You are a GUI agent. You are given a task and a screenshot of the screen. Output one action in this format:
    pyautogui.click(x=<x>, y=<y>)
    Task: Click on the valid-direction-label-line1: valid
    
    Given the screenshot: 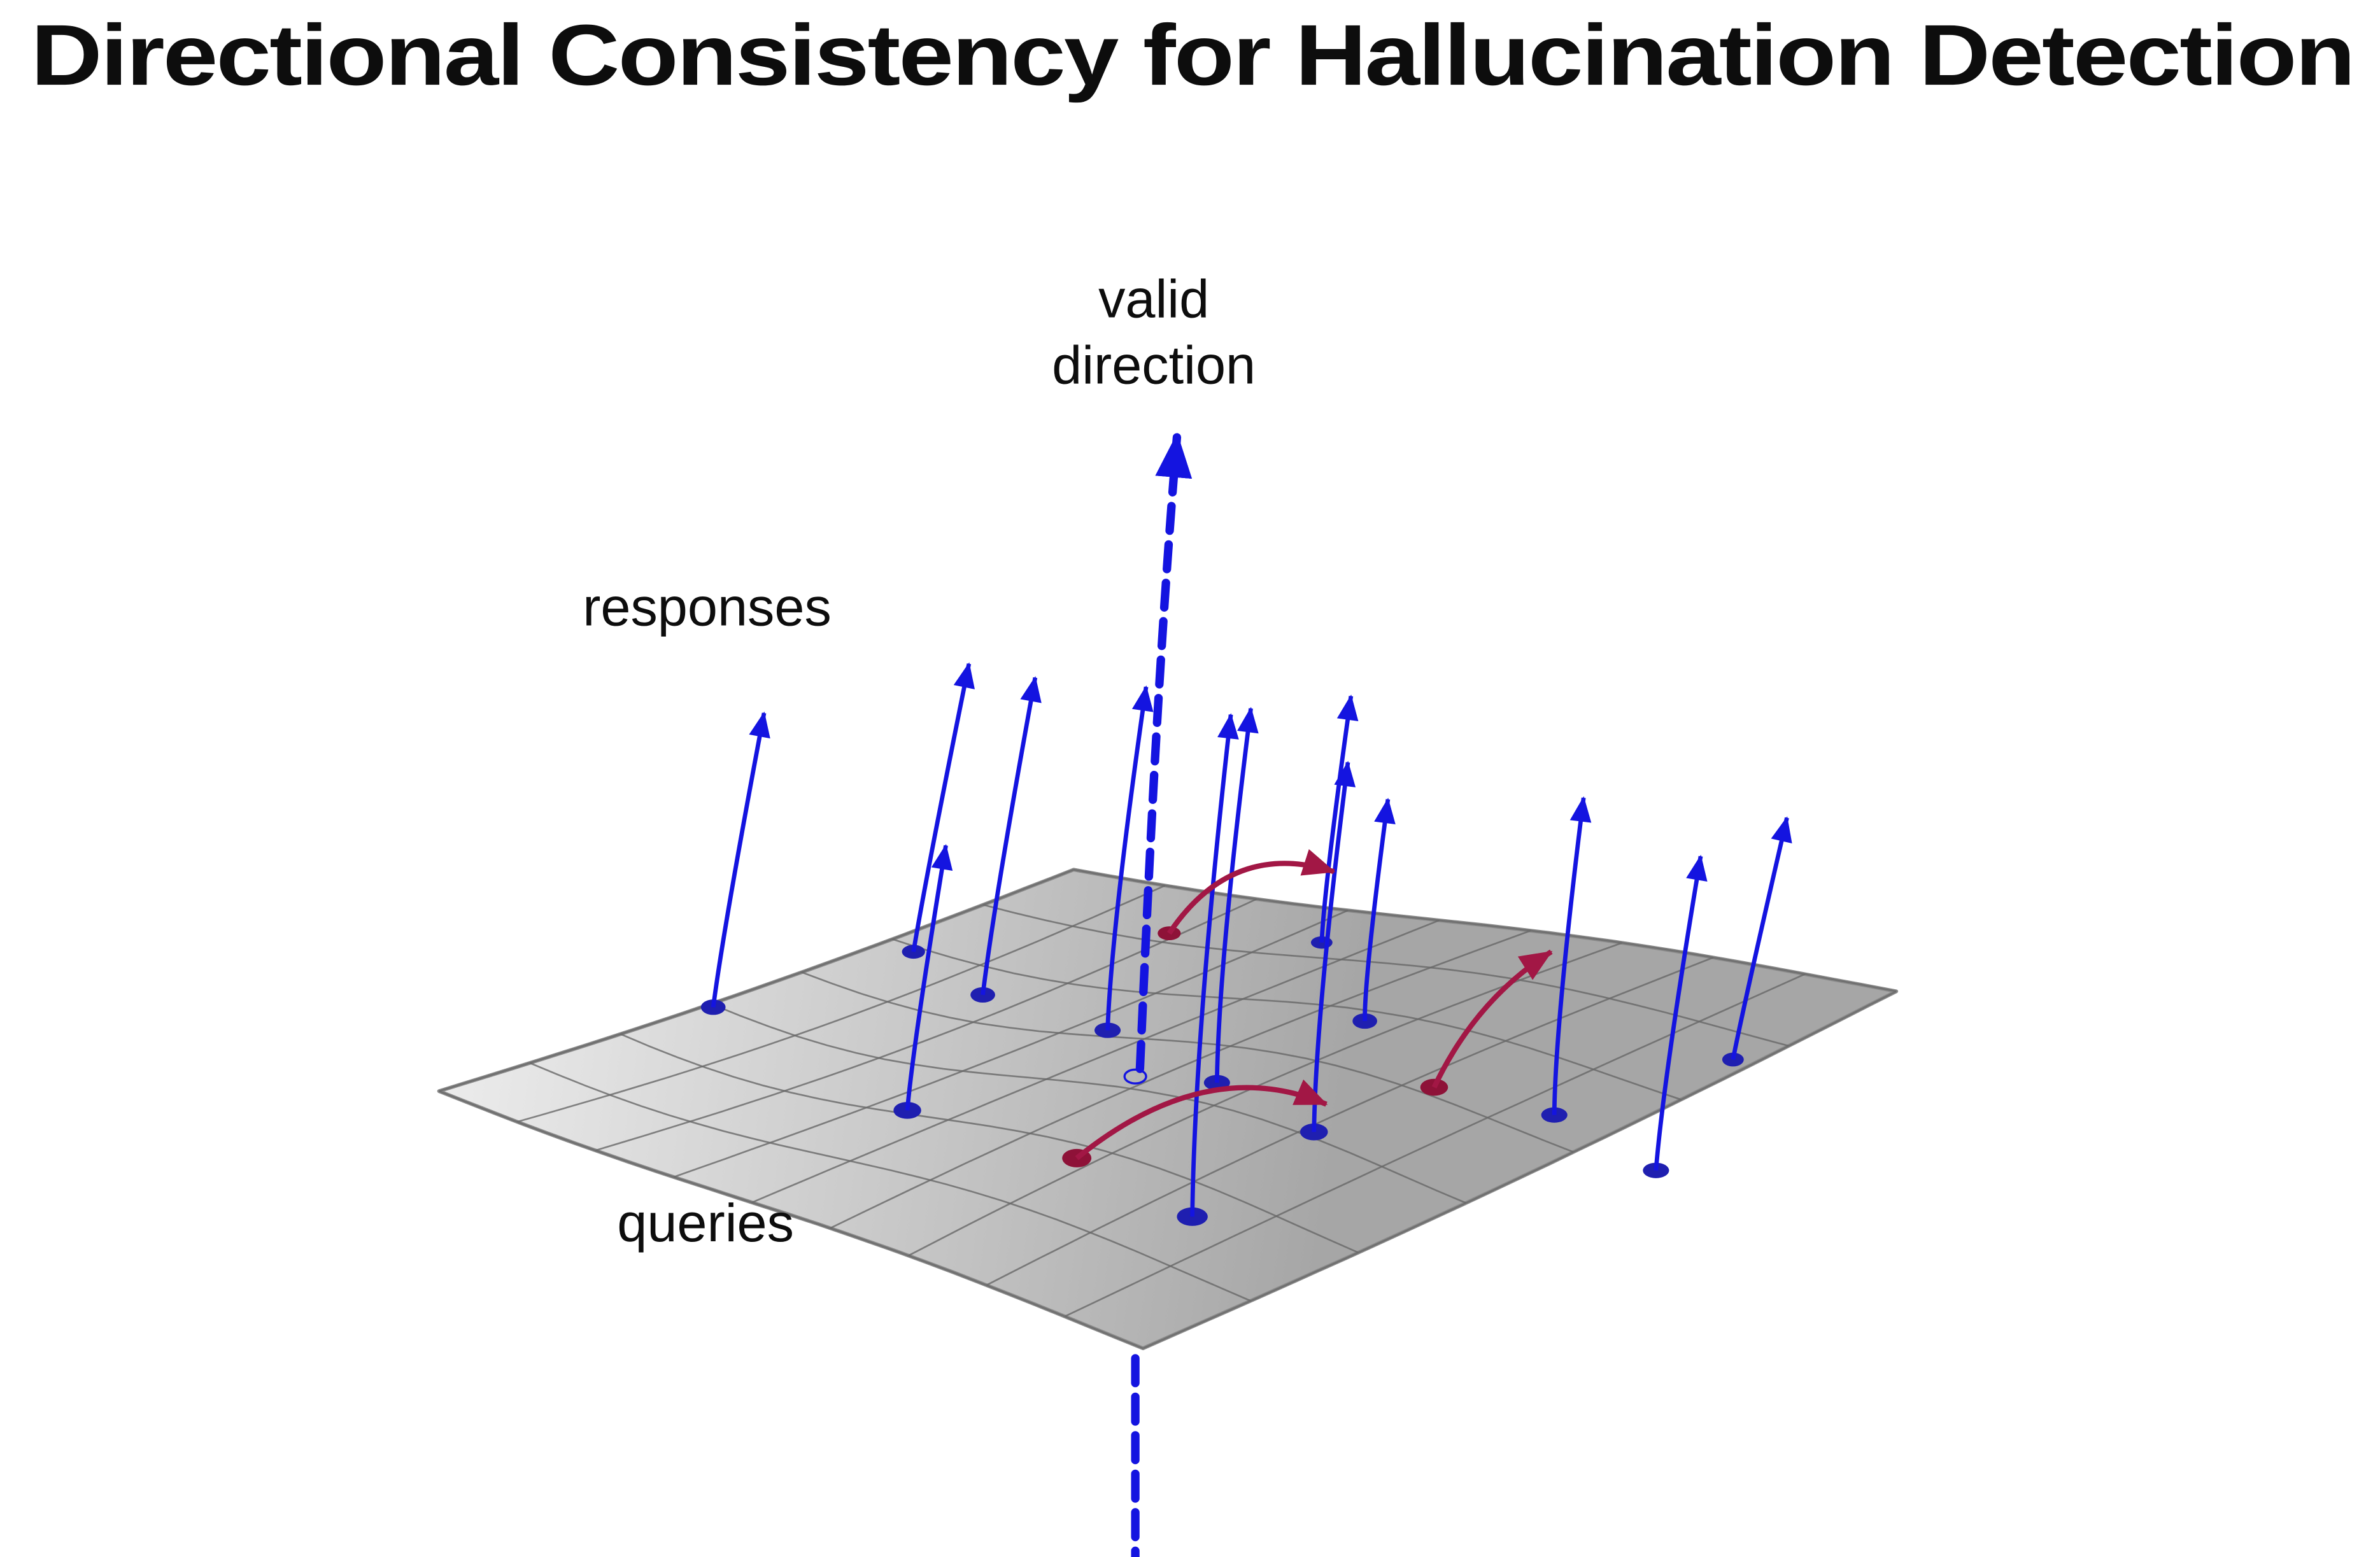 What is the action you would take?
    pyautogui.click(x=1153, y=298)
    